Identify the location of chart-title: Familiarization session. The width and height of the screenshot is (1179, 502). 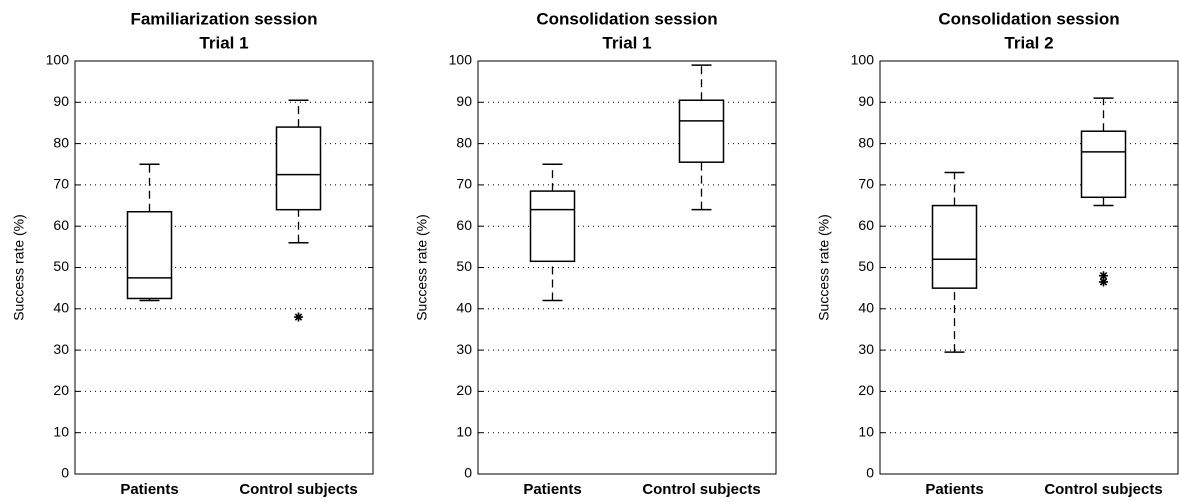
(223, 18).